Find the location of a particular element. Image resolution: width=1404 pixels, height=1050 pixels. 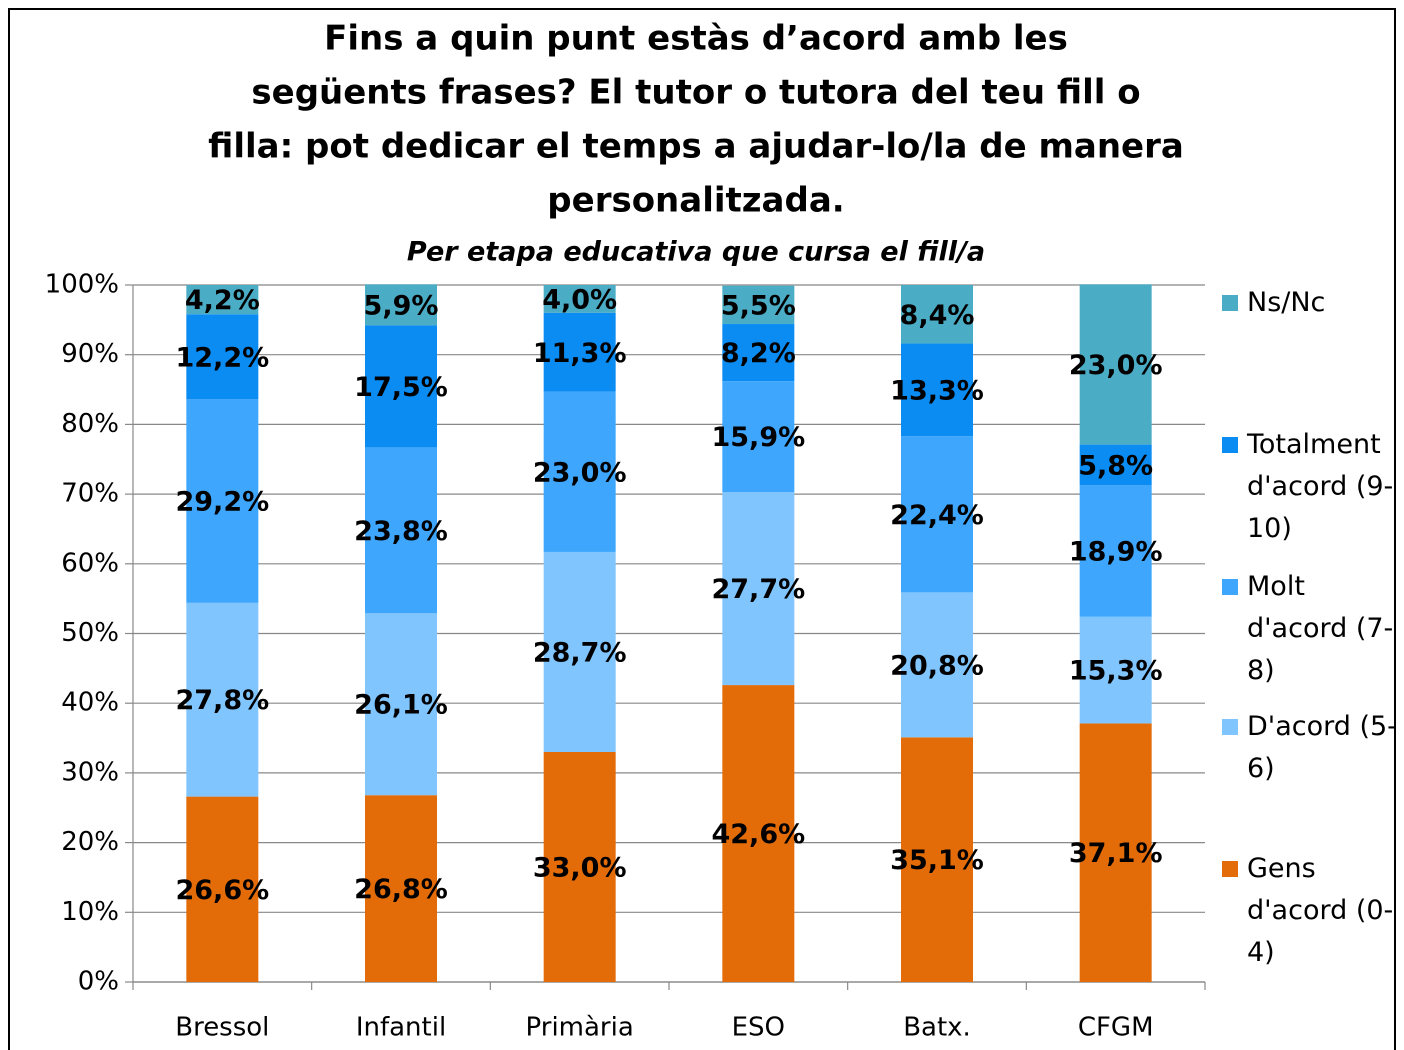

value-label: 26,6% is located at coordinates (222, 890).